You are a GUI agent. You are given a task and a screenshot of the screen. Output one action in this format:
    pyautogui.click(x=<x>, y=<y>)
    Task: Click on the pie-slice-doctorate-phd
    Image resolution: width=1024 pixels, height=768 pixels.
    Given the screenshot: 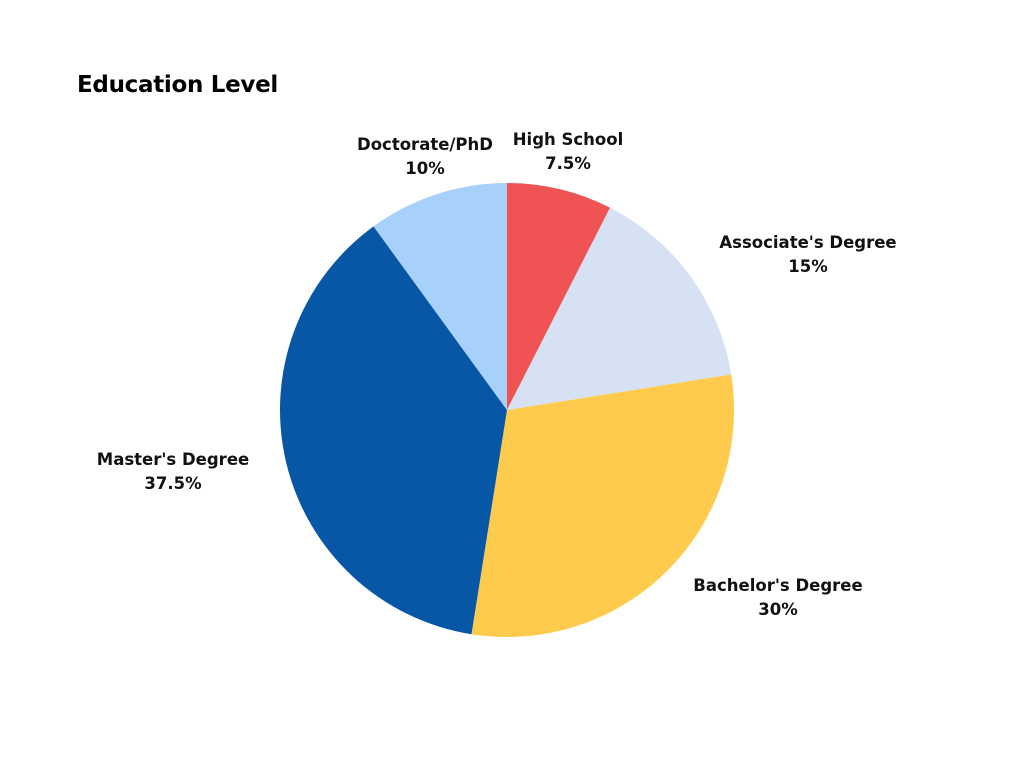 What is the action you would take?
    pyautogui.click(x=440, y=296)
    